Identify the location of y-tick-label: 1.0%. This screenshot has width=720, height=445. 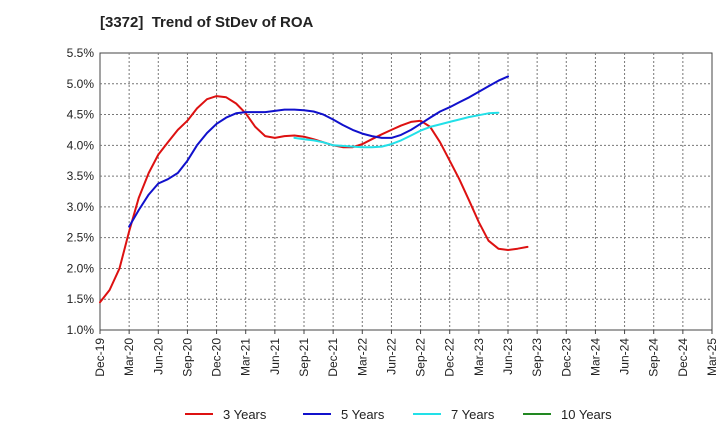
(81, 330).